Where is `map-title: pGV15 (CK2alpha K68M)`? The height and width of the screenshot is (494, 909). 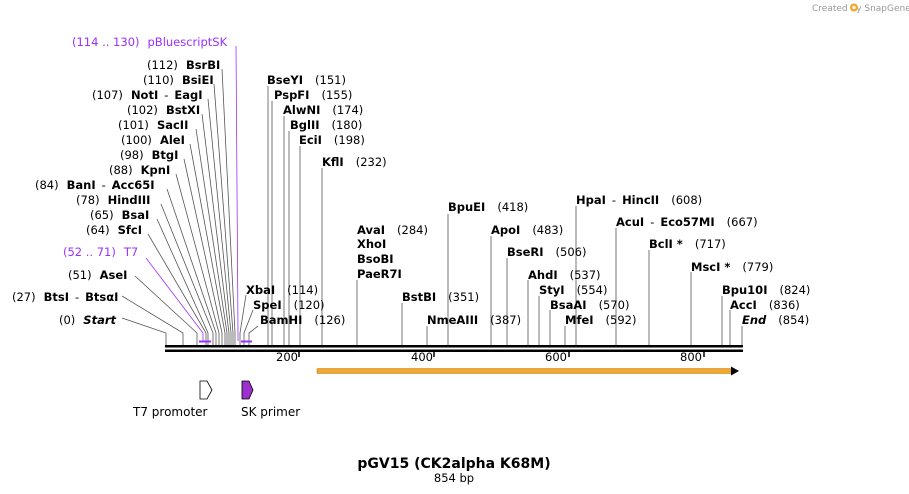 map-title: pGV15 (CK2alpha K68M) is located at coordinates (453, 464).